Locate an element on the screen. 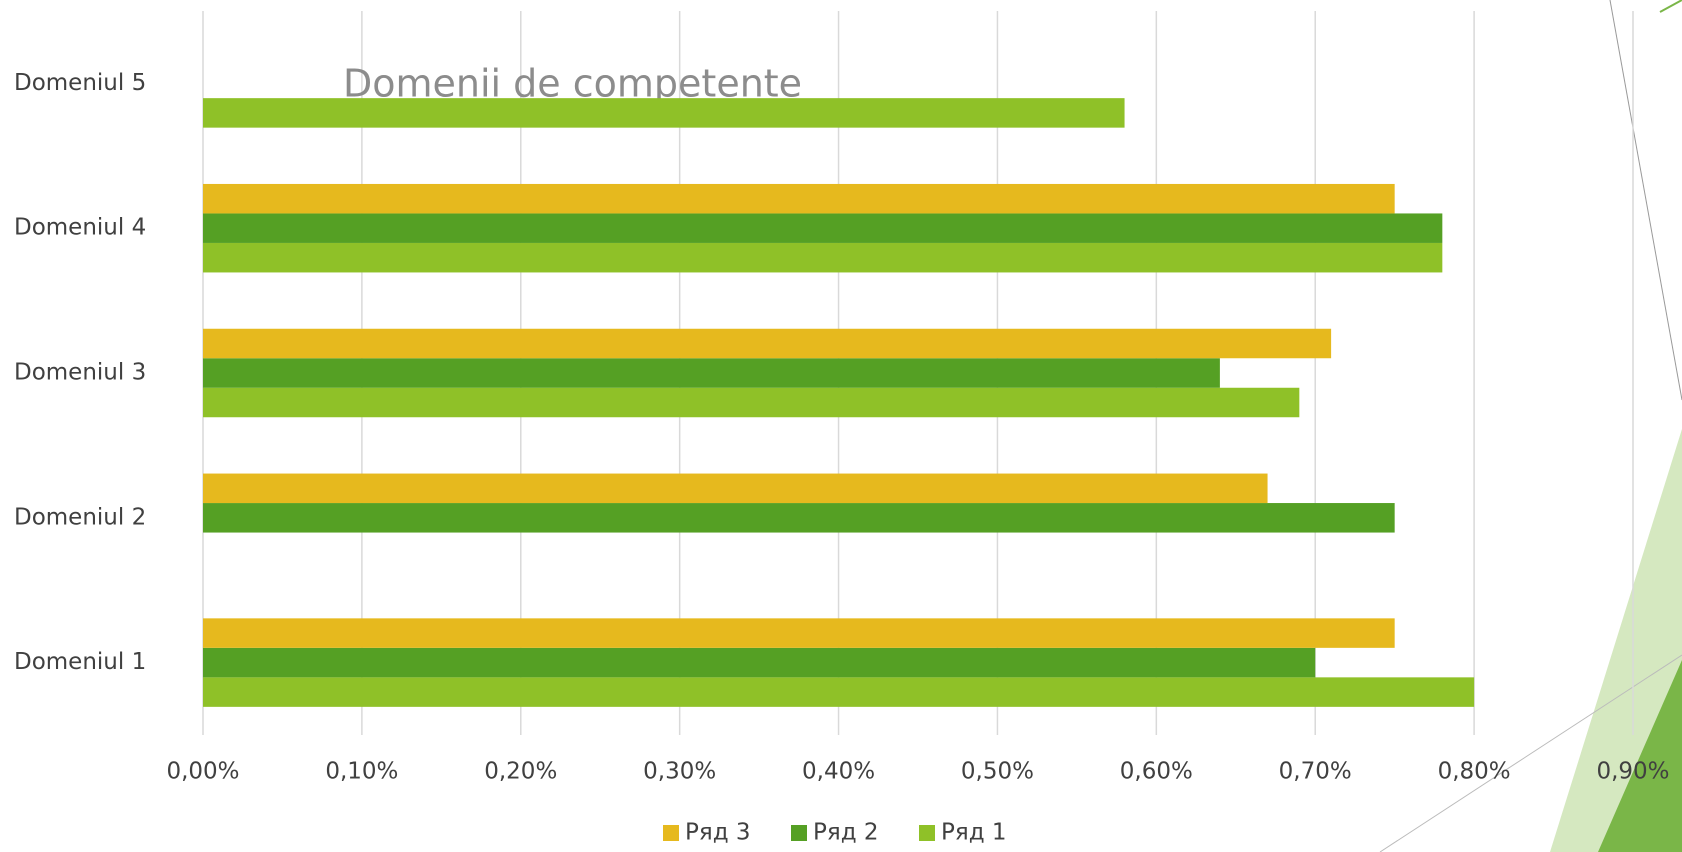 This screenshot has width=1682, height=852. y-tick-label: Domeniul 2 is located at coordinates (80, 517).